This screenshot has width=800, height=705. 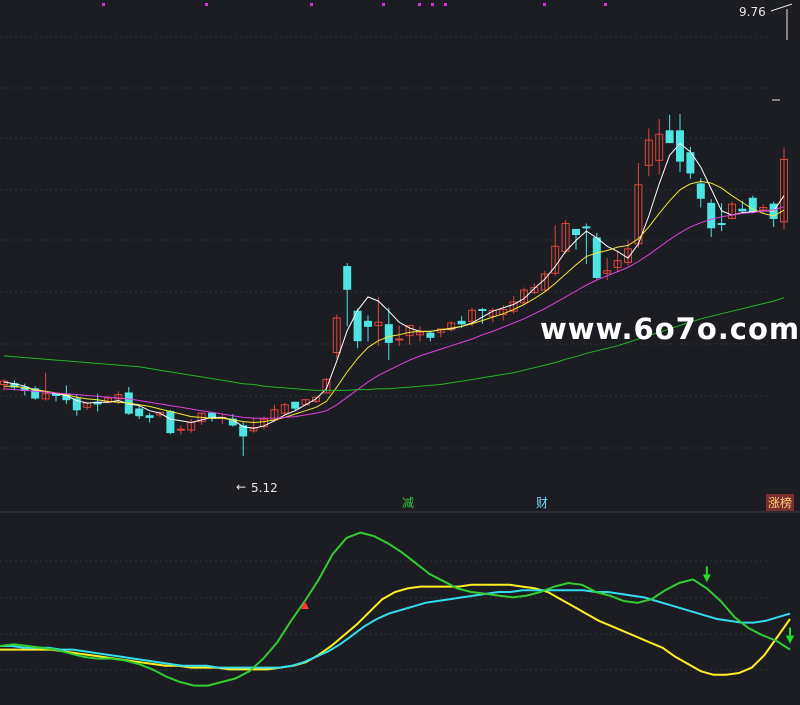 I want to click on oscillator-markers, so click(x=547, y=605).